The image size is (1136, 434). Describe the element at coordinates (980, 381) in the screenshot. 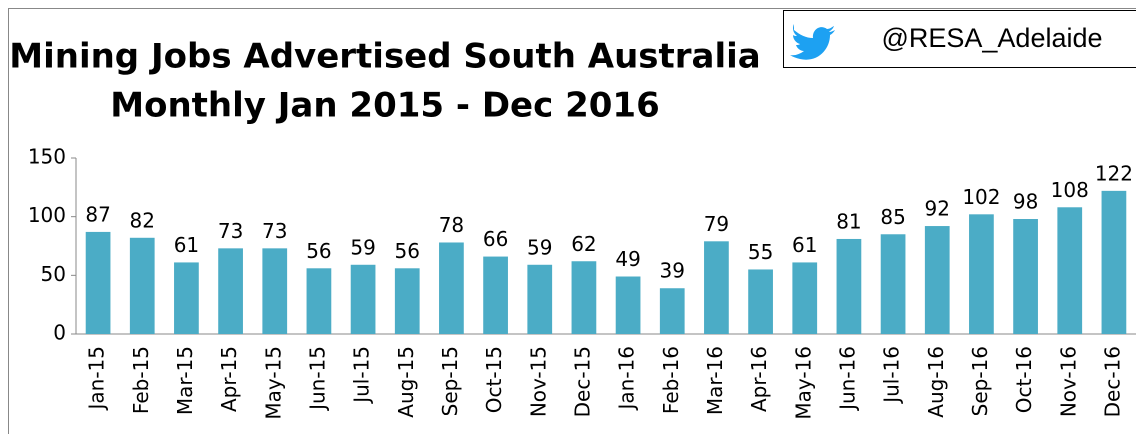

I see `x-tick-label: Sep-16` at that location.